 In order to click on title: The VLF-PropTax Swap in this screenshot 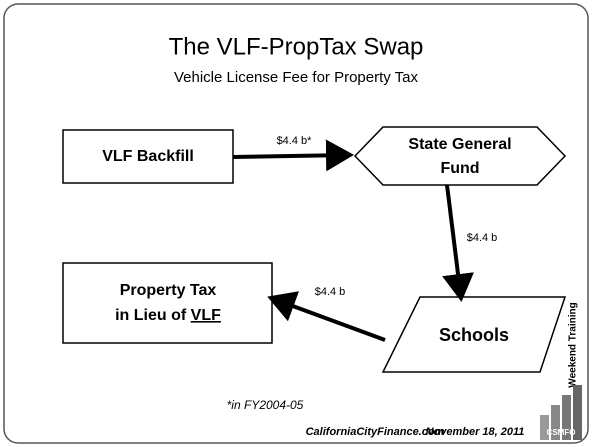, I will do `click(296, 46)`.